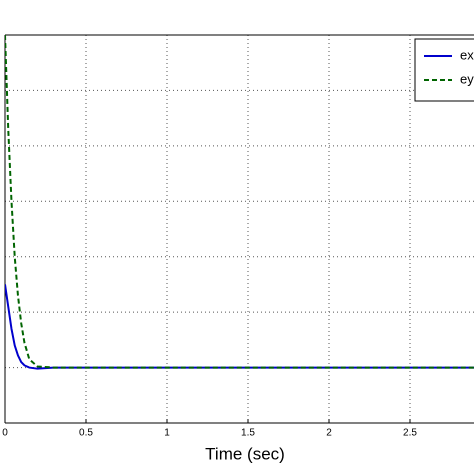  What do you see at coordinates (329, 433) in the screenshot?
I see `x-tick-label: 2` at bounding box center [329, 433].